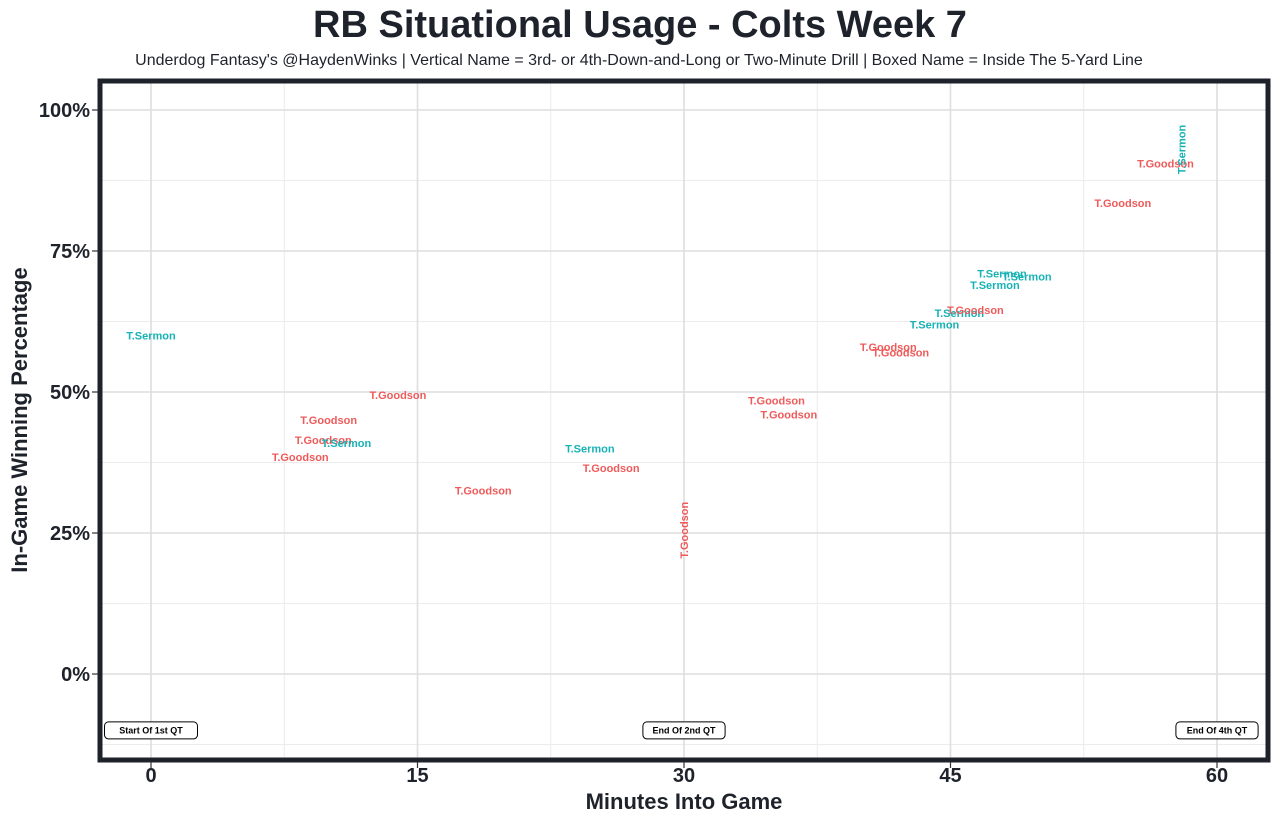 The width and height of the screenshot is (1280, 824). What do you see at coordinates (1217, 776) in the screenshot?
I see `x-tick-label: 60` at bounding box center [1217, 776].